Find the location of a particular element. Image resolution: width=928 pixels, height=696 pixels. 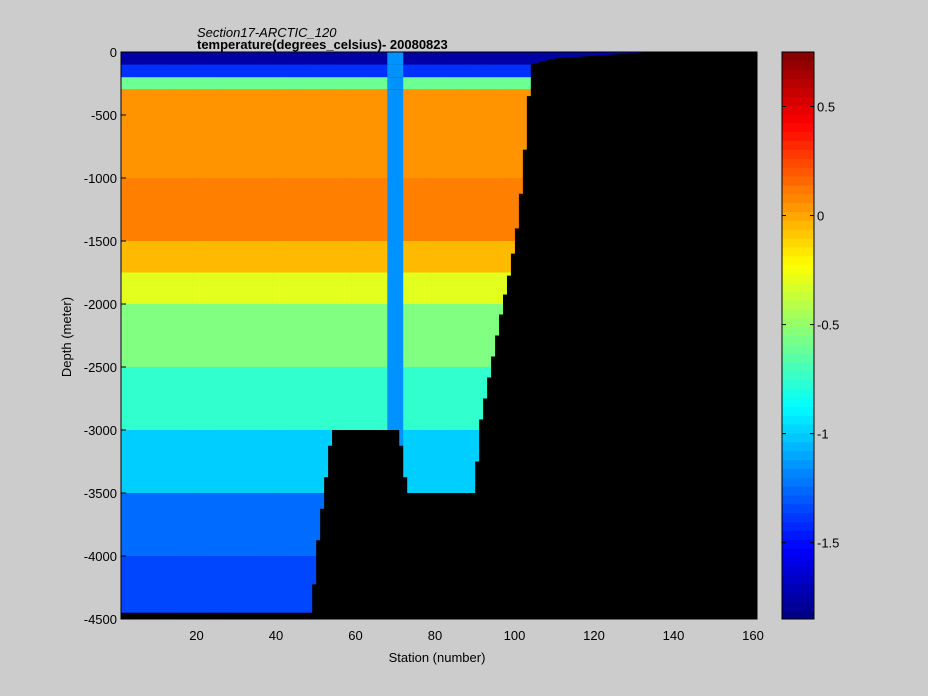

y-axis-label: Depth (meter) is located at coordinates (66, 337).